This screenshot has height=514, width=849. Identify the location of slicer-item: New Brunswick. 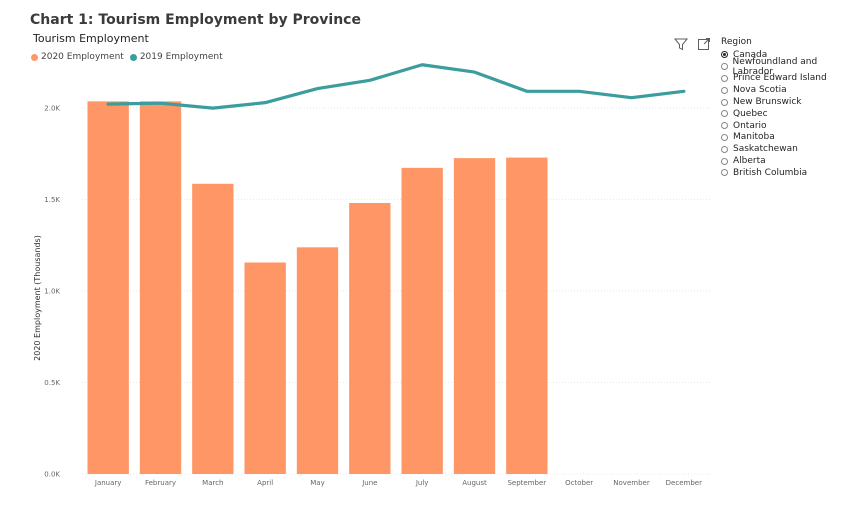
(785, 102).